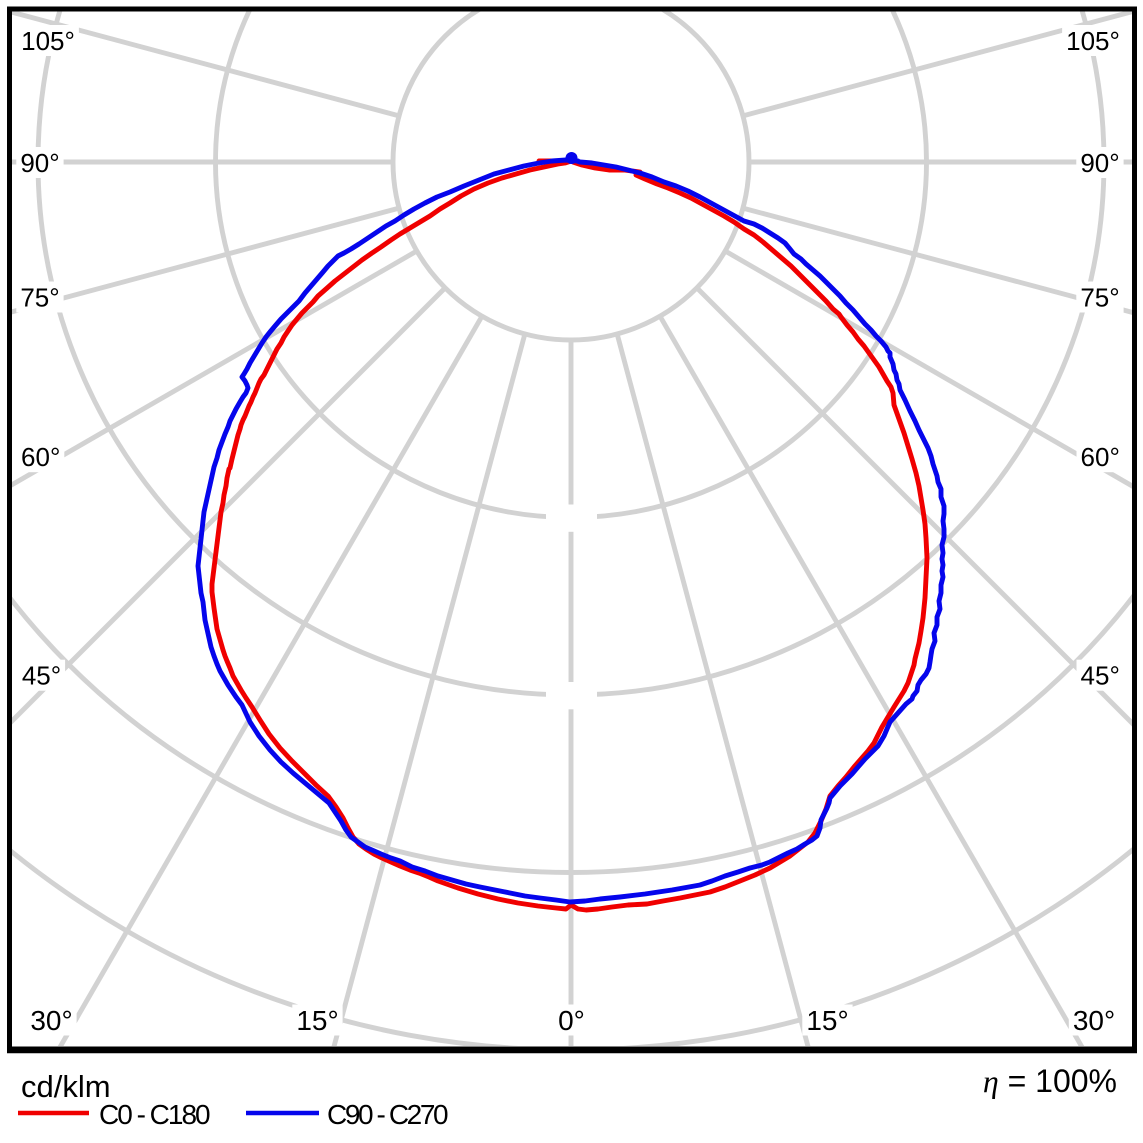  What do you see at coordinates (1050, 1081) in the screenshot?
I see `svg-text: η = 100%` at bounding box center [1050, 1081].